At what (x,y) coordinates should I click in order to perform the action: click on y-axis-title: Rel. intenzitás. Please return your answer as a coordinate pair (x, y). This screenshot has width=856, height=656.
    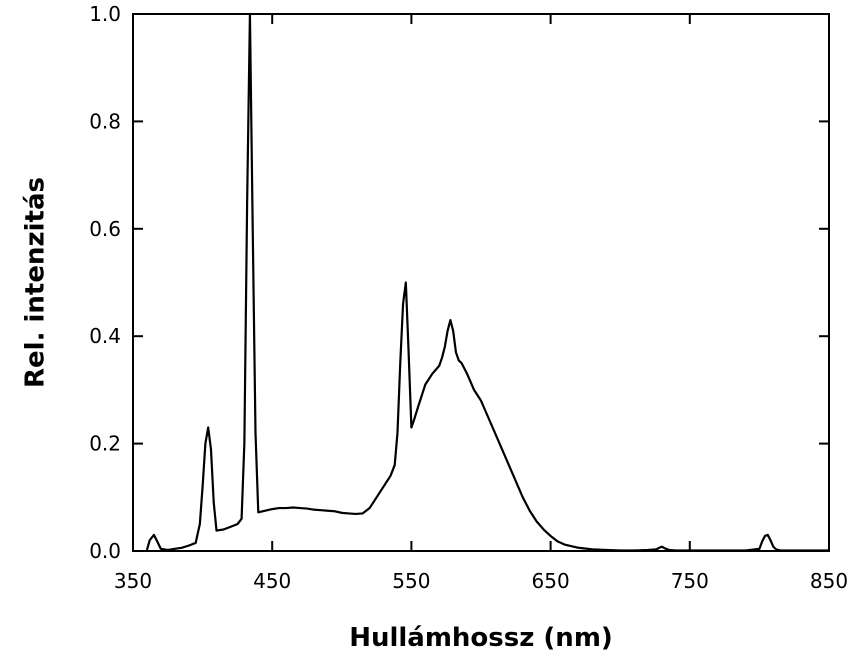
    Looking at the image, I should click on (36, 282).